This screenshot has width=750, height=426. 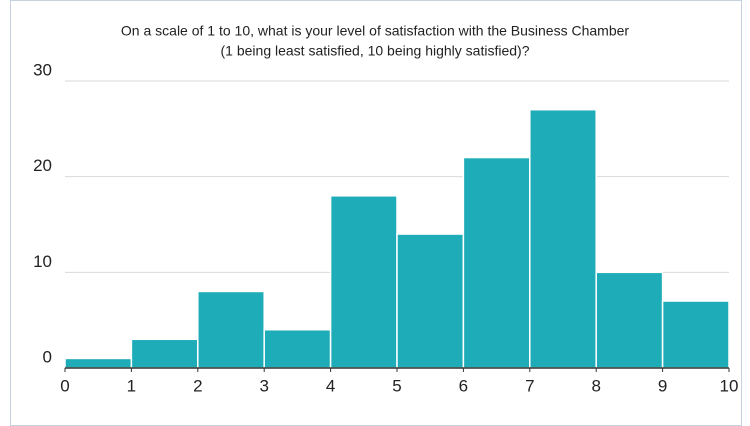 I want to click on x-tick-label: 10, so click(x=729, y=385).